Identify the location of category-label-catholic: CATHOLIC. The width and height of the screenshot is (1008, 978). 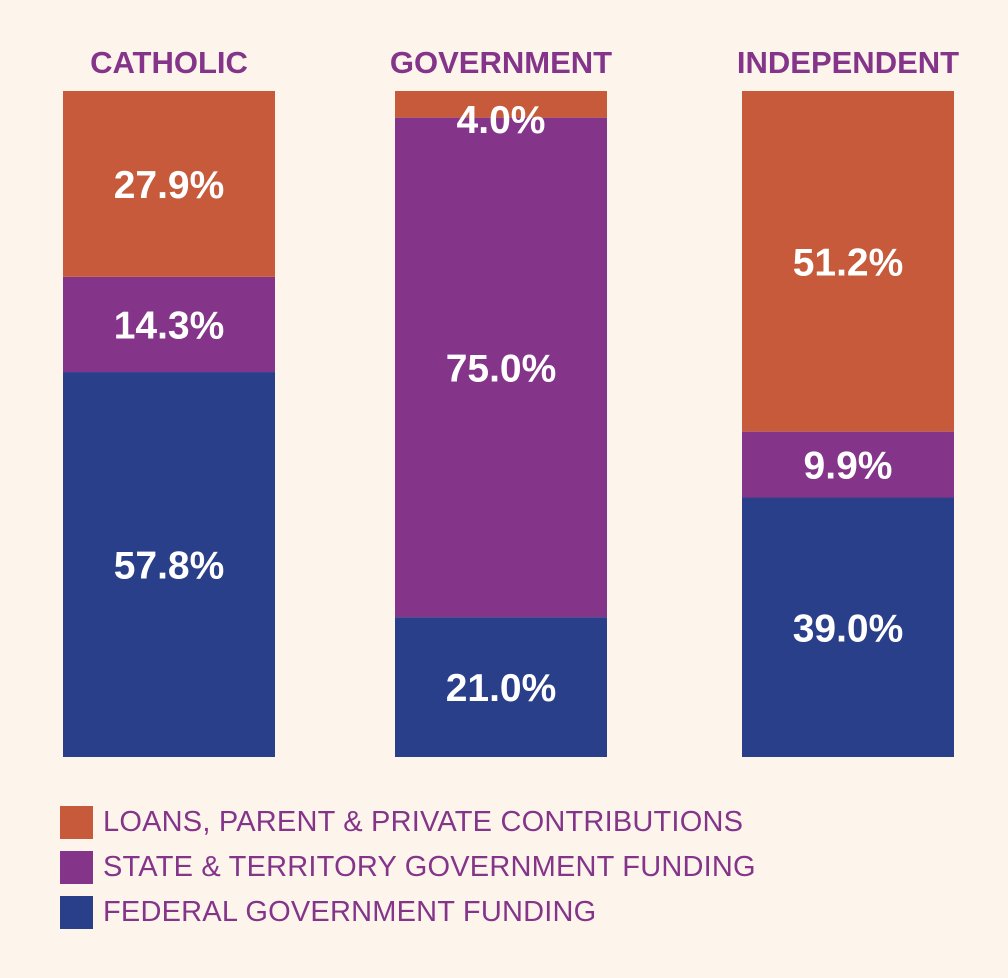
(169, 62).